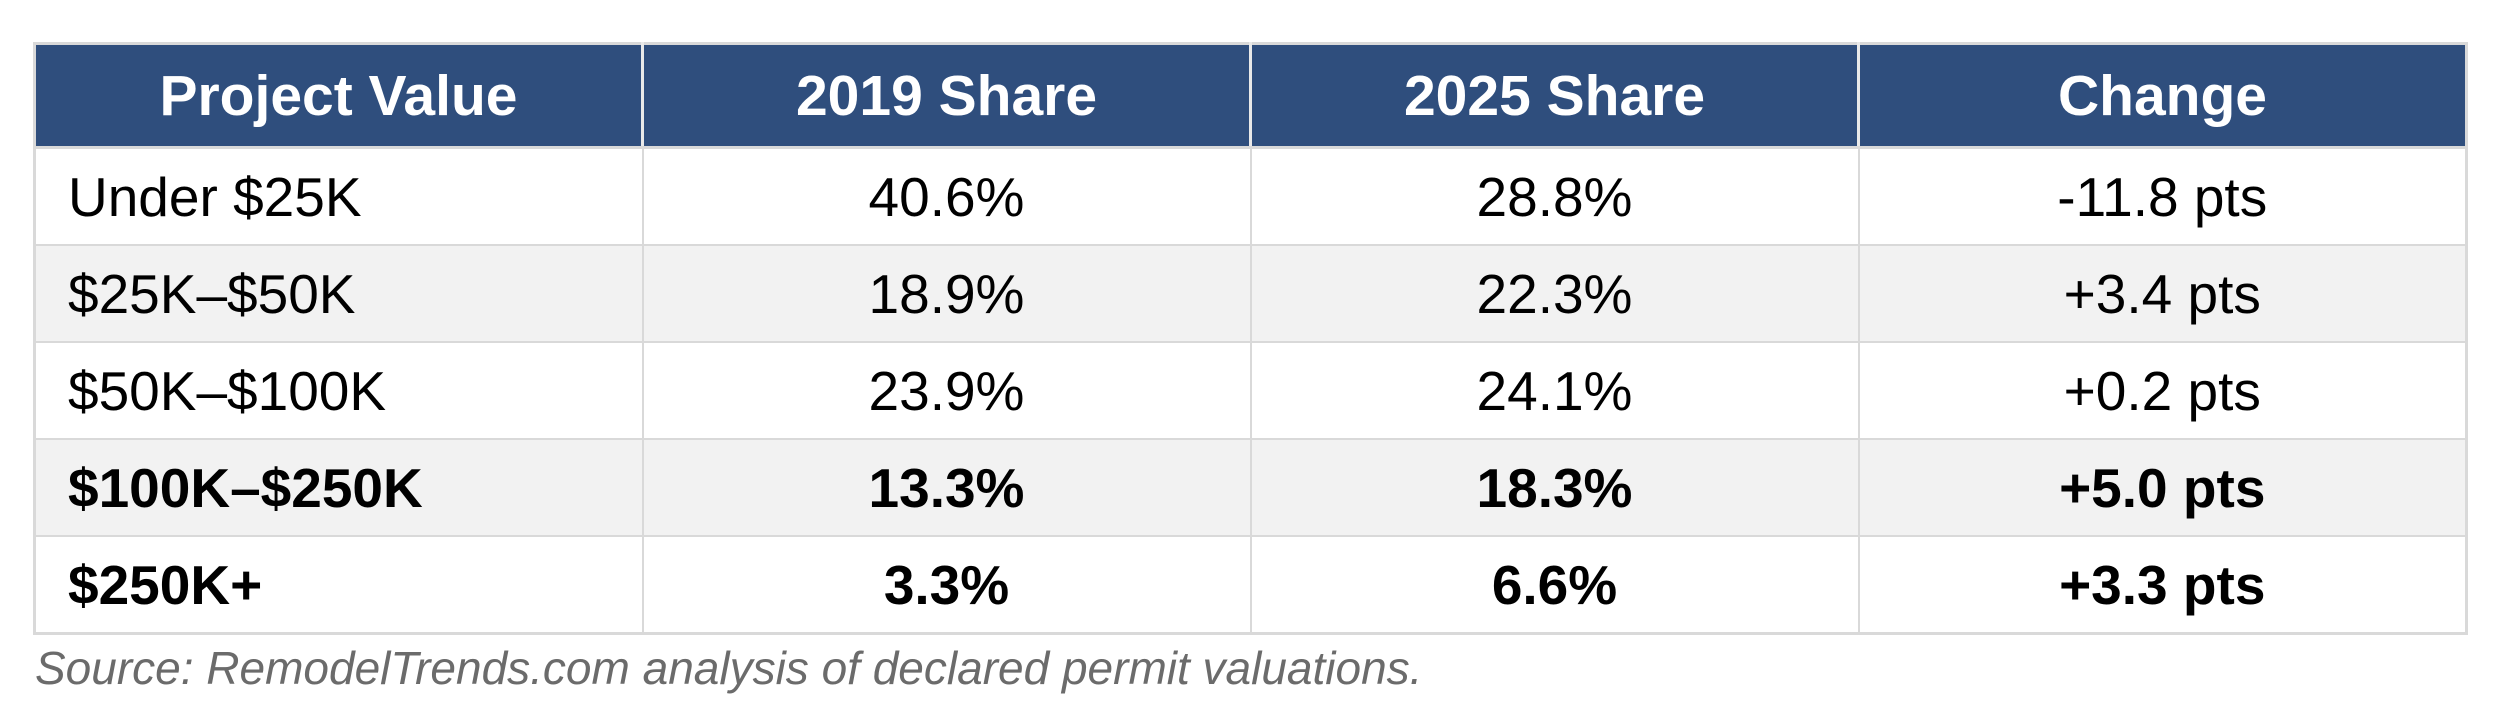 The width and height of the screenshot is (2500, 722). I want to click on row-label-cell: $50K–$100K, so click(338, 390).